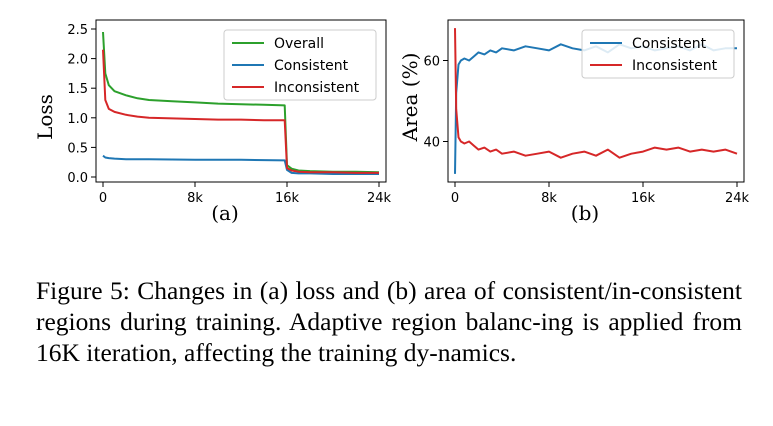 The width and height of the screenshot is (773, 426). Describe the element at coordinates (431, 143) in the screenshot. I see `y-tick-label: 40` at that location.